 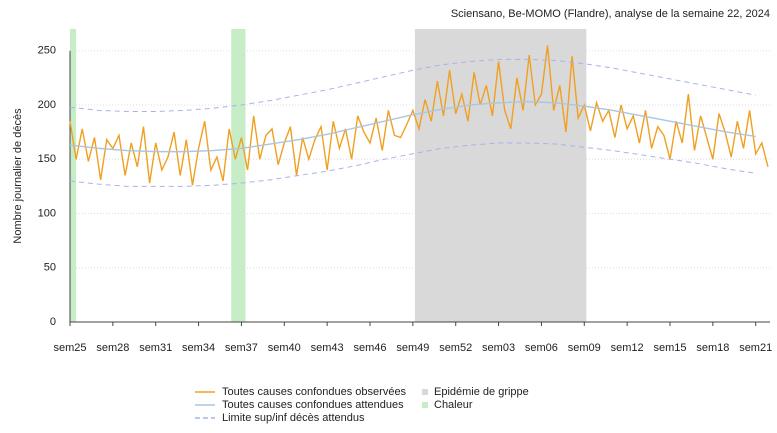 What do you see at coordinates (69, 348) in the screenshot?
I see `x-tick-label: sem25` at bounding box center [69, 348].